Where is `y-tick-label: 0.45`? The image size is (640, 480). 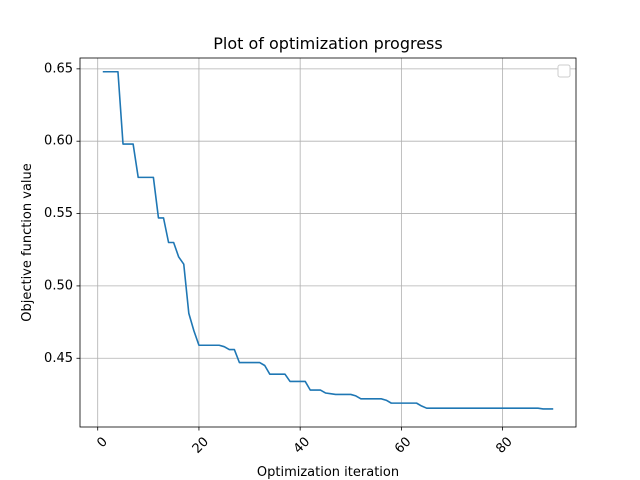 y-tick-label: 0.45 is located at coordinates (58, 358).